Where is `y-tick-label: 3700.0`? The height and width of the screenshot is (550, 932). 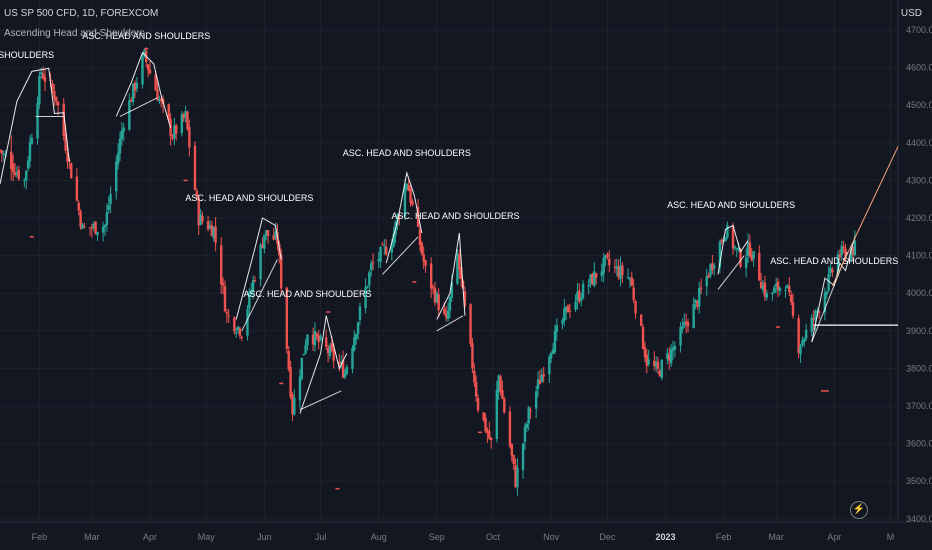
y-tick-label: 3700.0 is located at coordinates (919, 406).